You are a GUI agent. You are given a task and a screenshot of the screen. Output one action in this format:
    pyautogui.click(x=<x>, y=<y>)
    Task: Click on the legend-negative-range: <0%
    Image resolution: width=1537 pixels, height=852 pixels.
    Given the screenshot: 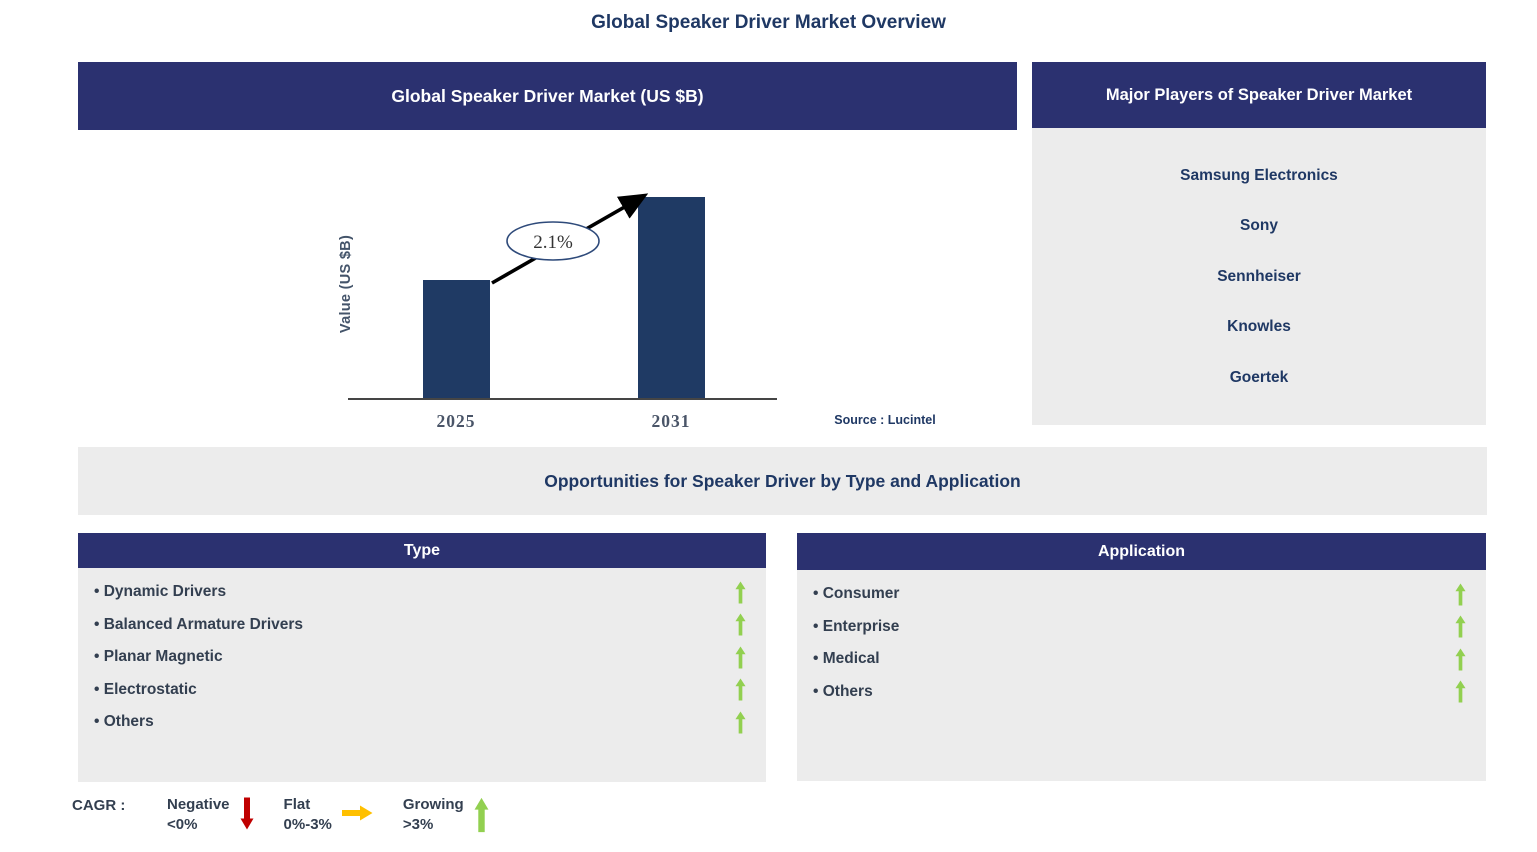 What is the action you would take?
    pyautogui.click(x=182, y=824)
    